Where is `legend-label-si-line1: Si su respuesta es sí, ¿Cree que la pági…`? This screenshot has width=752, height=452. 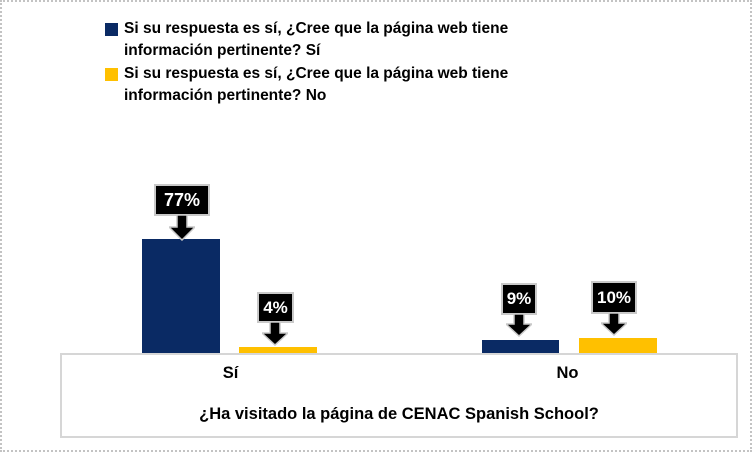
legend-label-si-line1: Si su respuesta es sí, ¿Cree que la pági… is located at coordinates (316, 28).